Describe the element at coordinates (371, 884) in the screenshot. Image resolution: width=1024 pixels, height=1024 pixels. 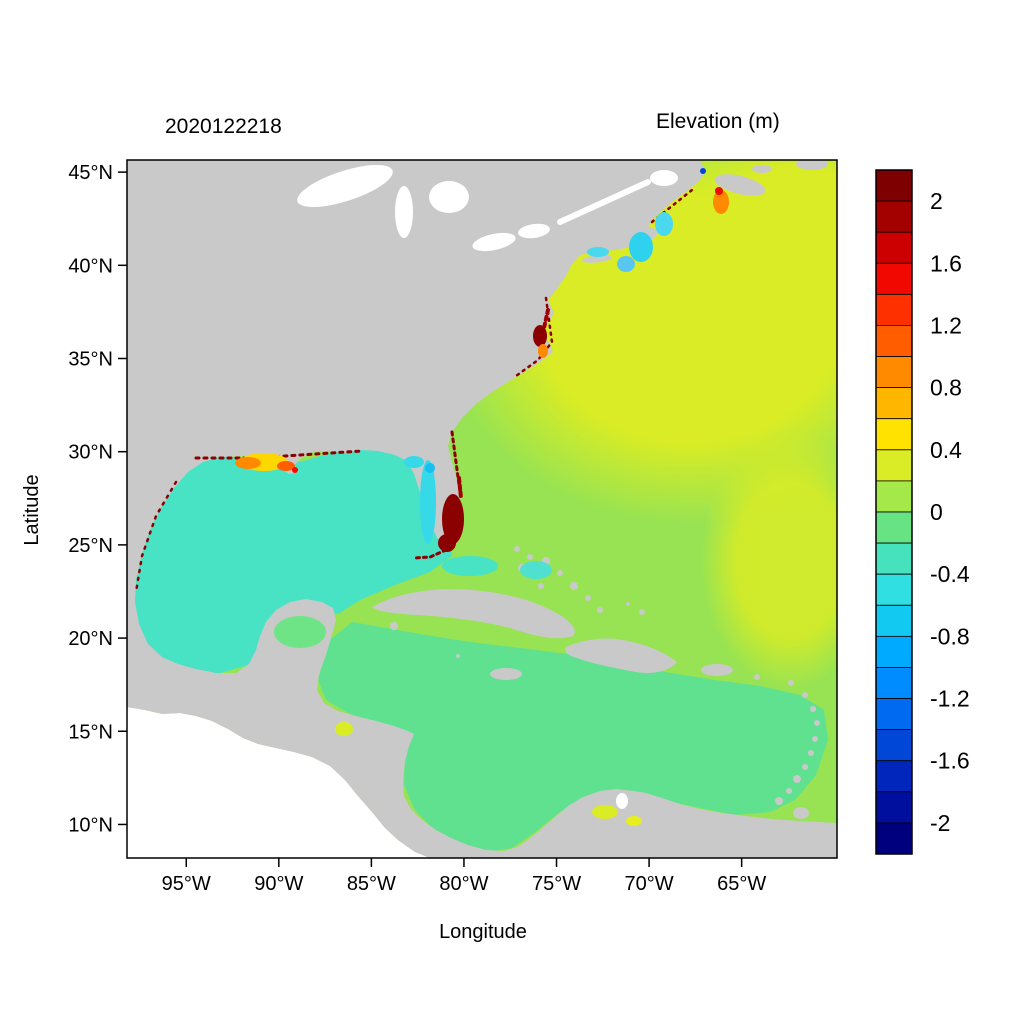
I see `x-tick-label: 85°W` at that location.